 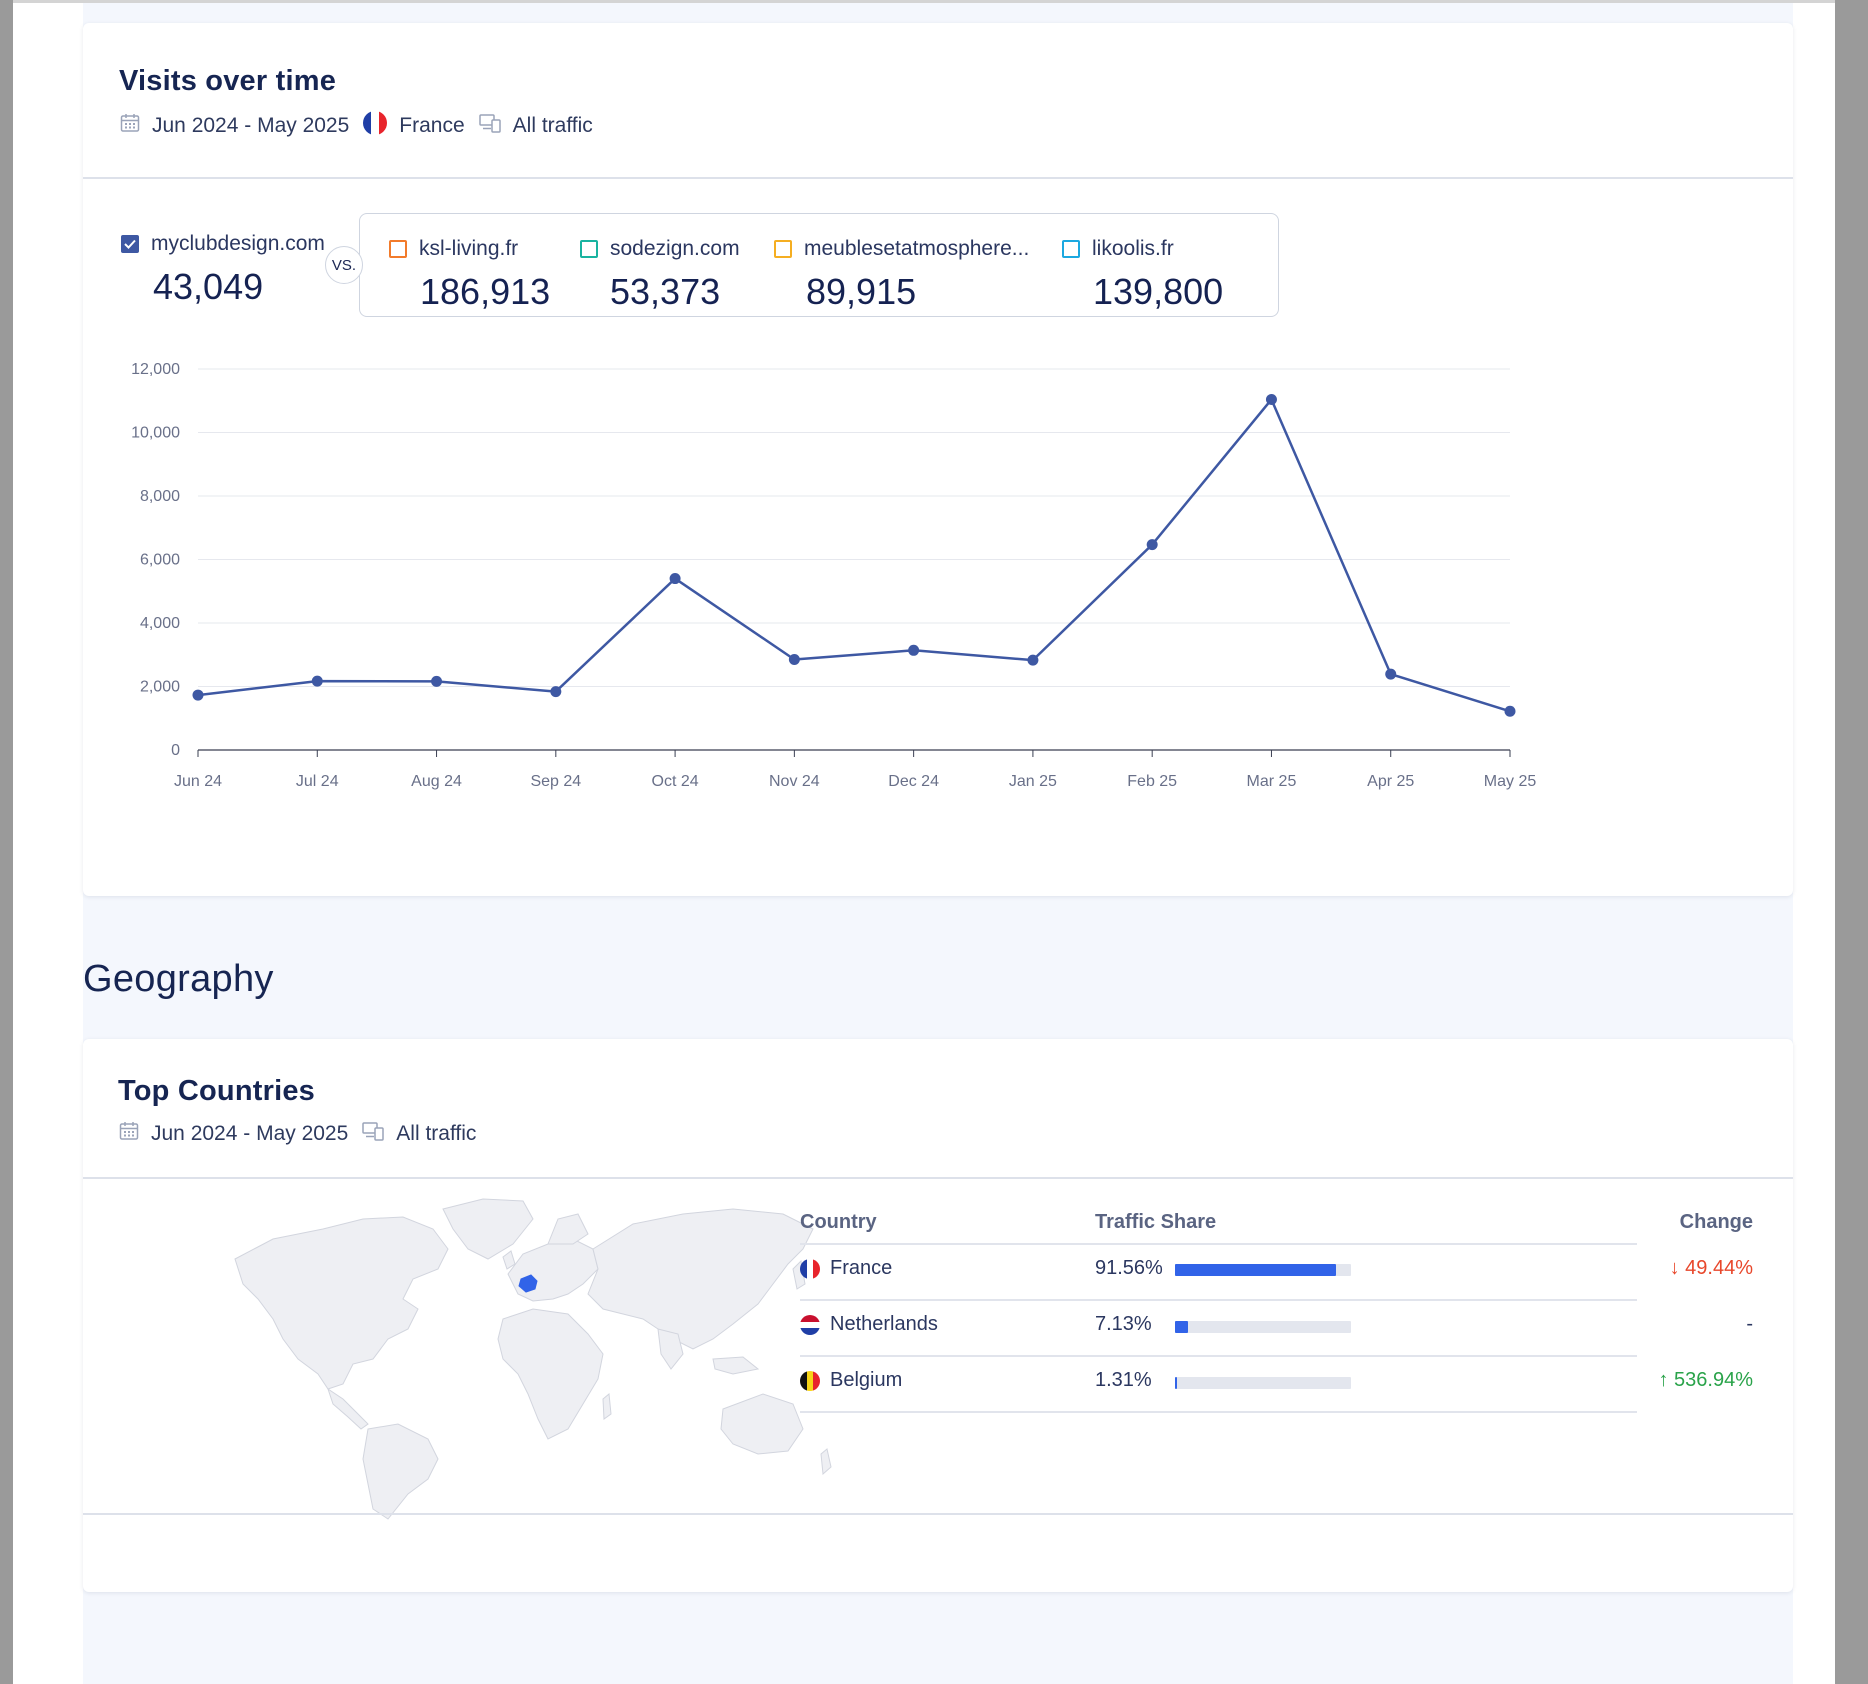 What do you see at coordinates (884, 1324) in the screenshot?
I see `country-name: Netherlands` at bounding box center [884, 1324].